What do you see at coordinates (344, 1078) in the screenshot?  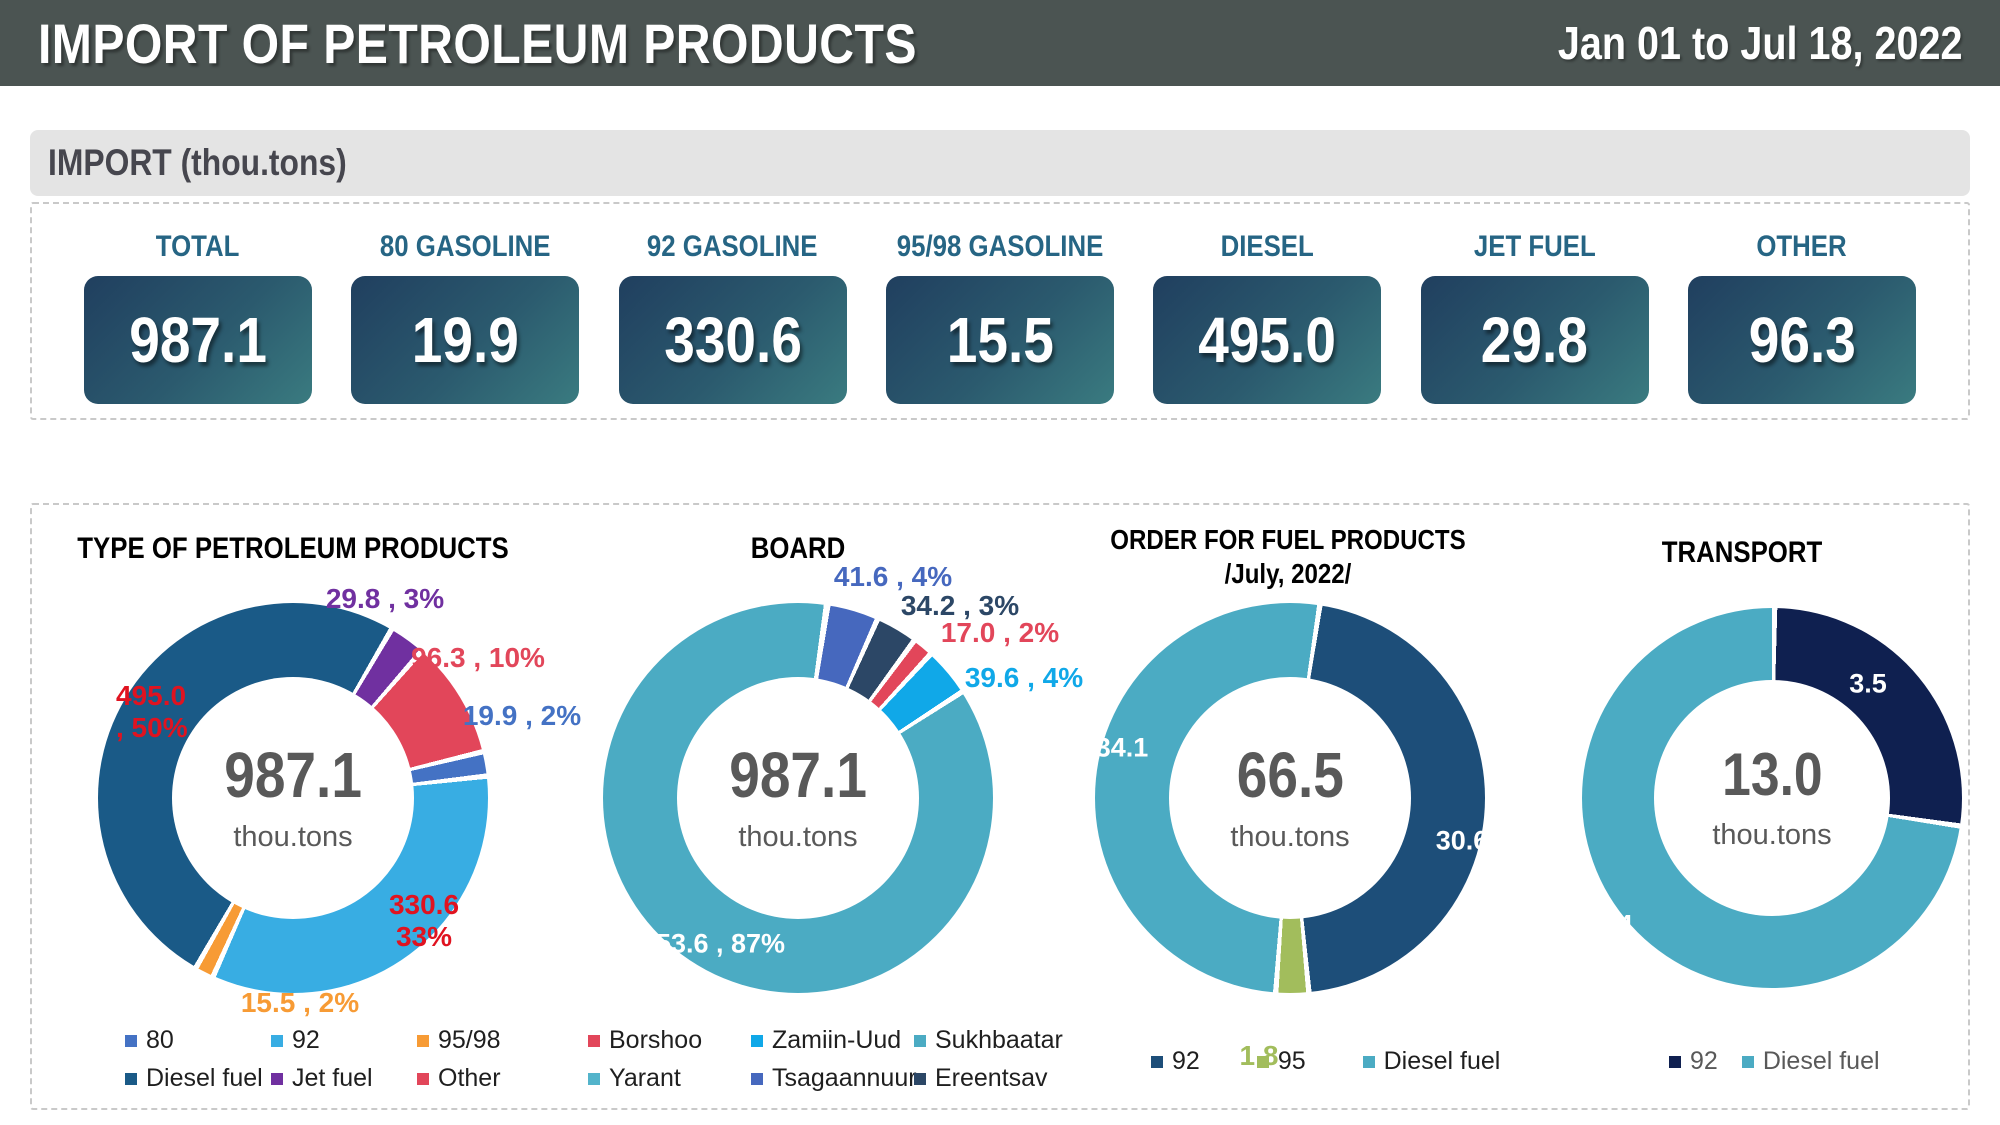 I see `legend-item-jet-fuel: Jet fuel` at bounding box center [344, 1078].